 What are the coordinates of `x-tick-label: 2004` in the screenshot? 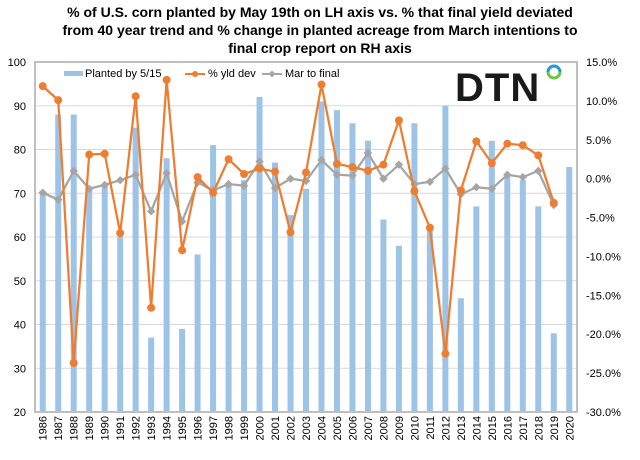 It's located at (322, 428).